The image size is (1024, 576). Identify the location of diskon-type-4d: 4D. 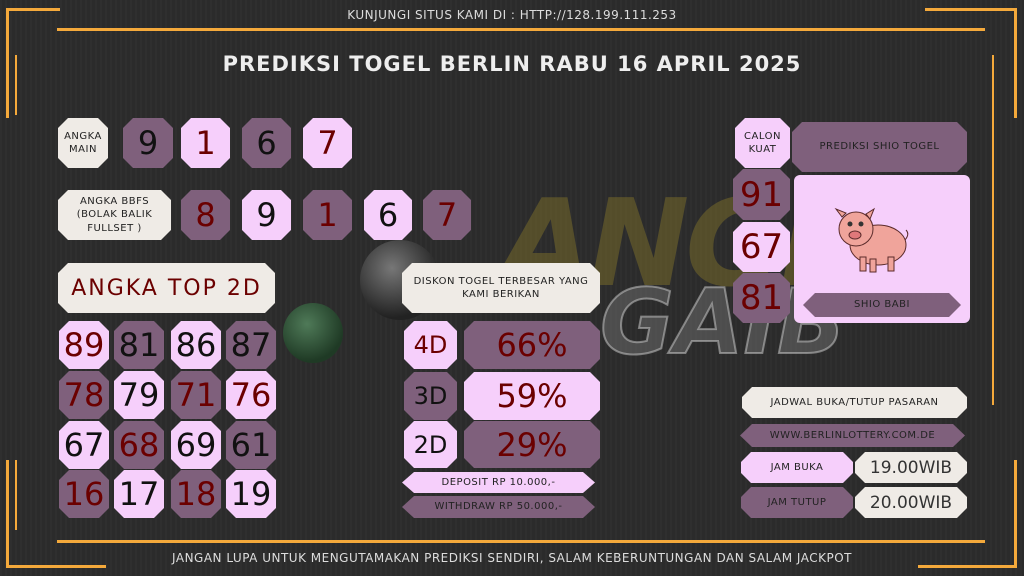
(430, 345).